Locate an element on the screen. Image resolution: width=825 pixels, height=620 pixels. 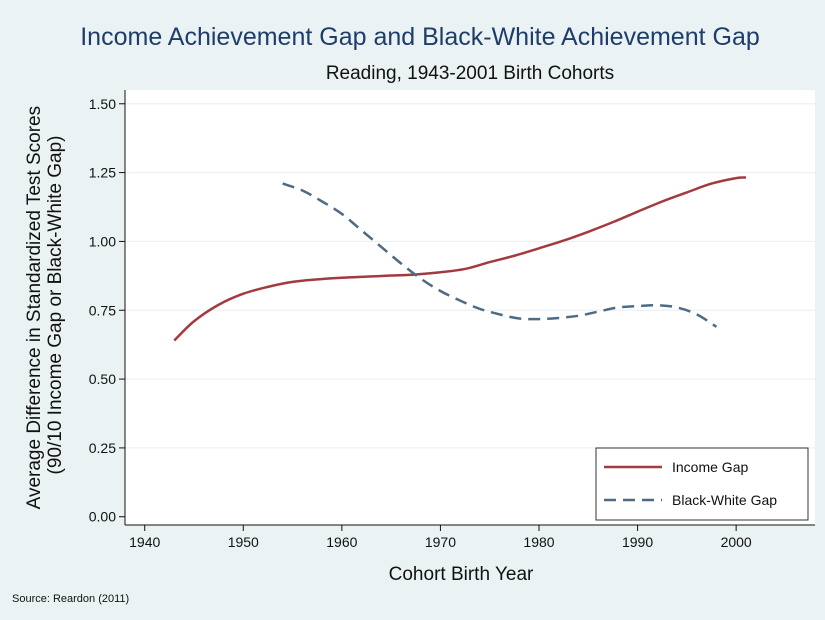
chart-subtitle: Reading, 1943-2001 Birth Cohorts is located at coordinates (470, 73).